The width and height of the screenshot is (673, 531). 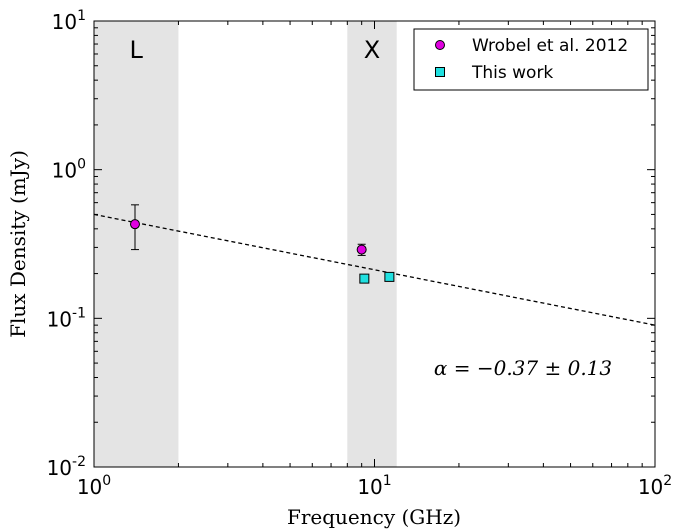 I want to click on data-point-layer, so click(x=262, y=244).